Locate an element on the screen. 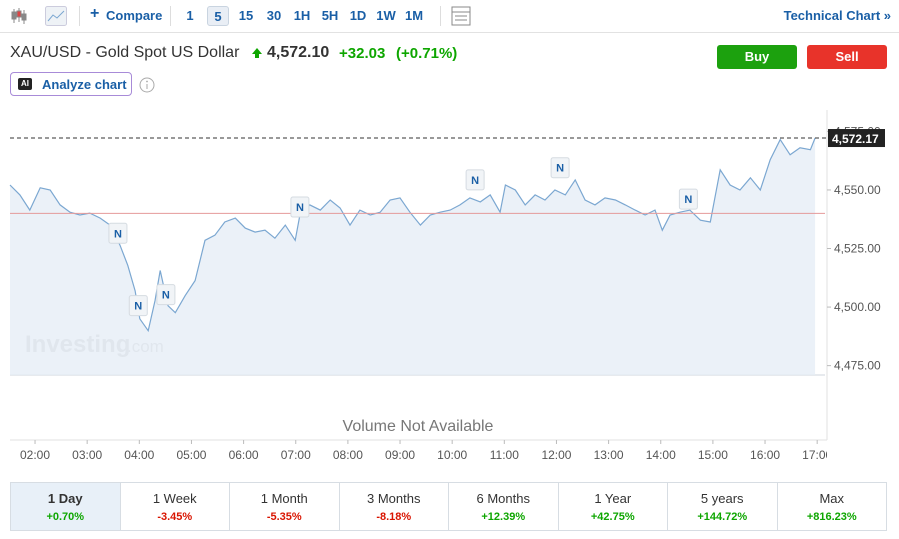 This screenshot has height=539, width=899. instrument-title: XAU/USD - Gold Spot US Dollar is located at coordinates (125, 52).